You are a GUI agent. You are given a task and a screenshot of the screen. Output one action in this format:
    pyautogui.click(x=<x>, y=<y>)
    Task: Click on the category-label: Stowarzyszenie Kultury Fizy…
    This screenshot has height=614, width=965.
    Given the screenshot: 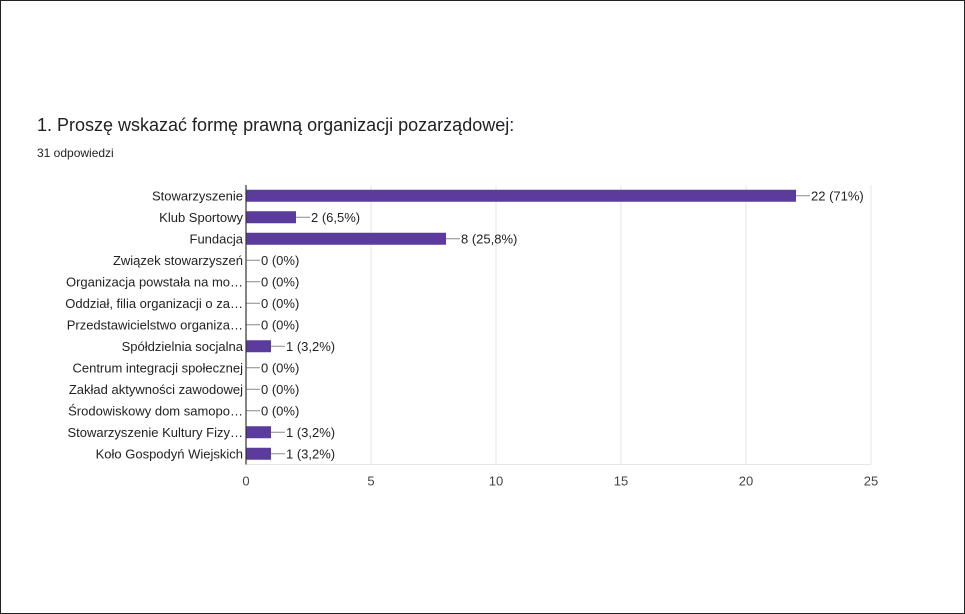 What is the action you would take?
    pyautogui.click(x=155, y=432)
    